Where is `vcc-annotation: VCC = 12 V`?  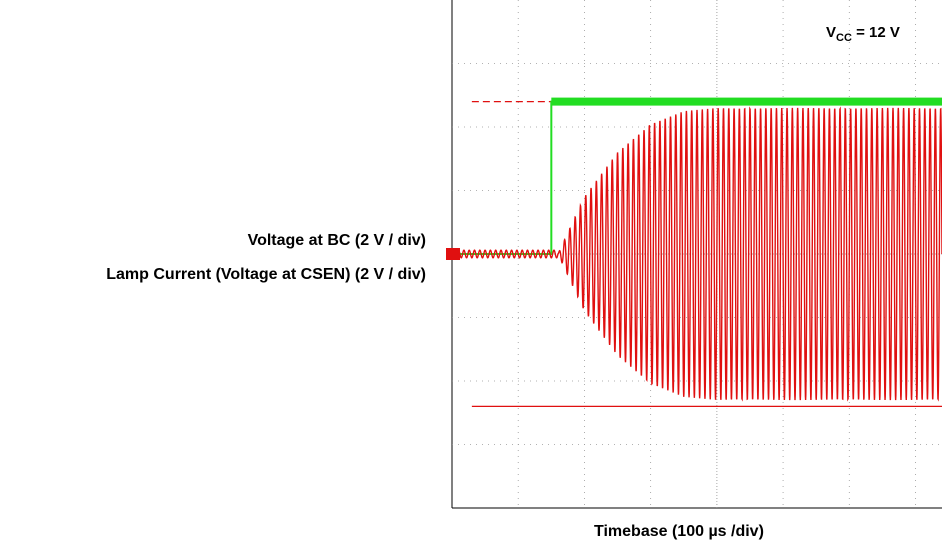
vcc-annotation: VCC = 12 V is located at coordinates (863, 34).